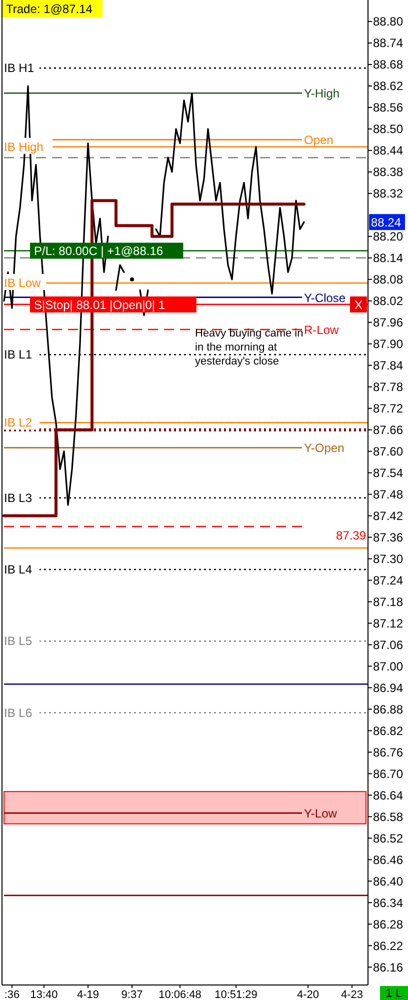 Image resolution: width=408 pixels, height=1000 pixels. Describe the element at coordinates (388, 559) in the screenshot. I see `y-tick-label: 87.30` at that location.